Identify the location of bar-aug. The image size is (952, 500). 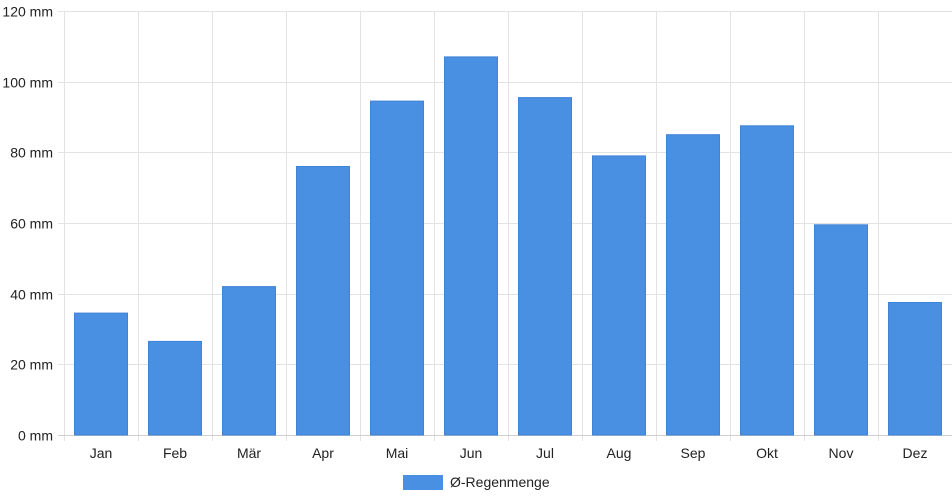
(619, 295).